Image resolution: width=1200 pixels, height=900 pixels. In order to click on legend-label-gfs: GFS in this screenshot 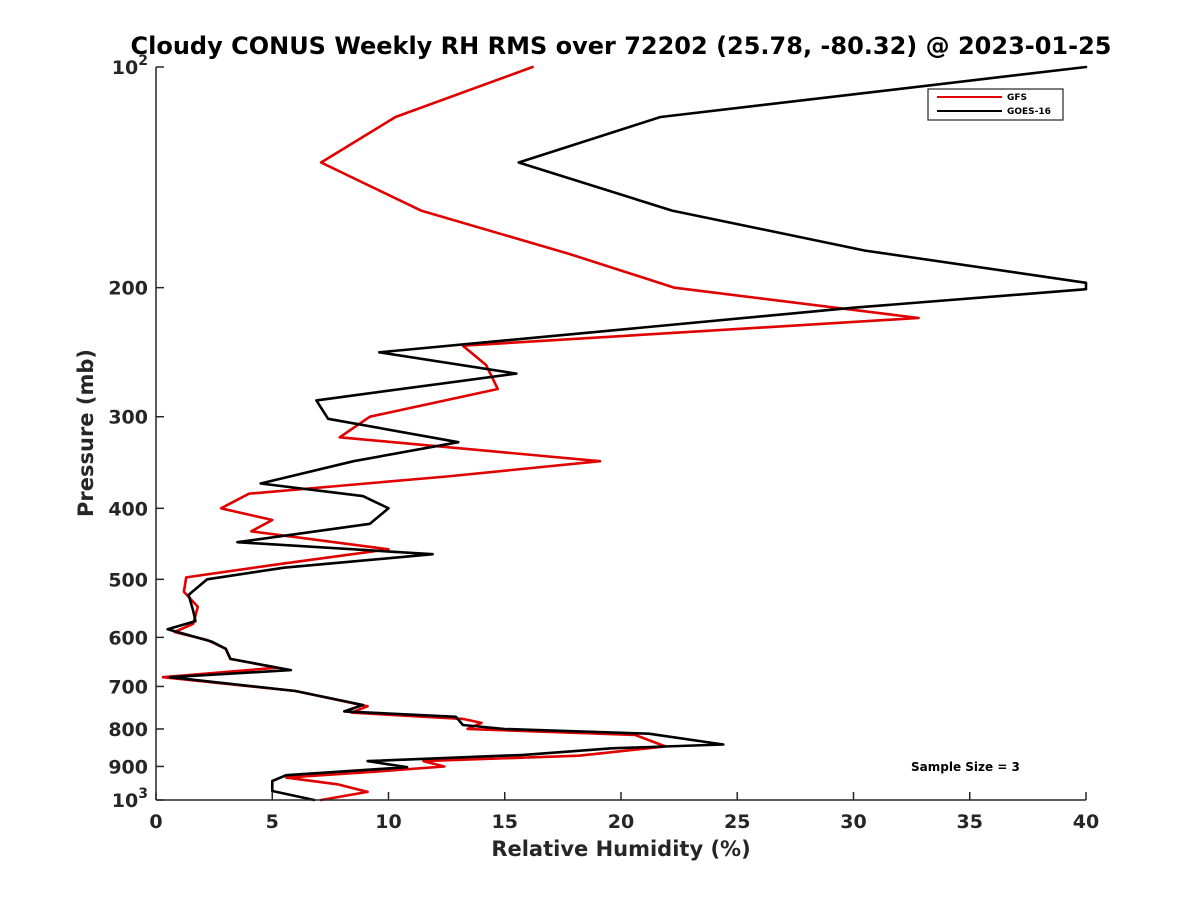, I will do `click(1017, 98)`.